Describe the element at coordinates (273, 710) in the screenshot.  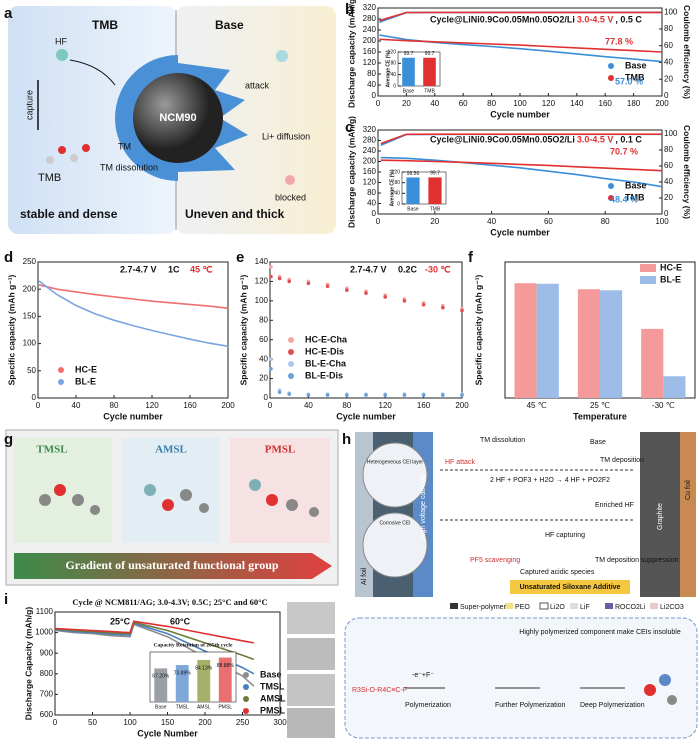
I see `legend-text: PMSL` at that location.